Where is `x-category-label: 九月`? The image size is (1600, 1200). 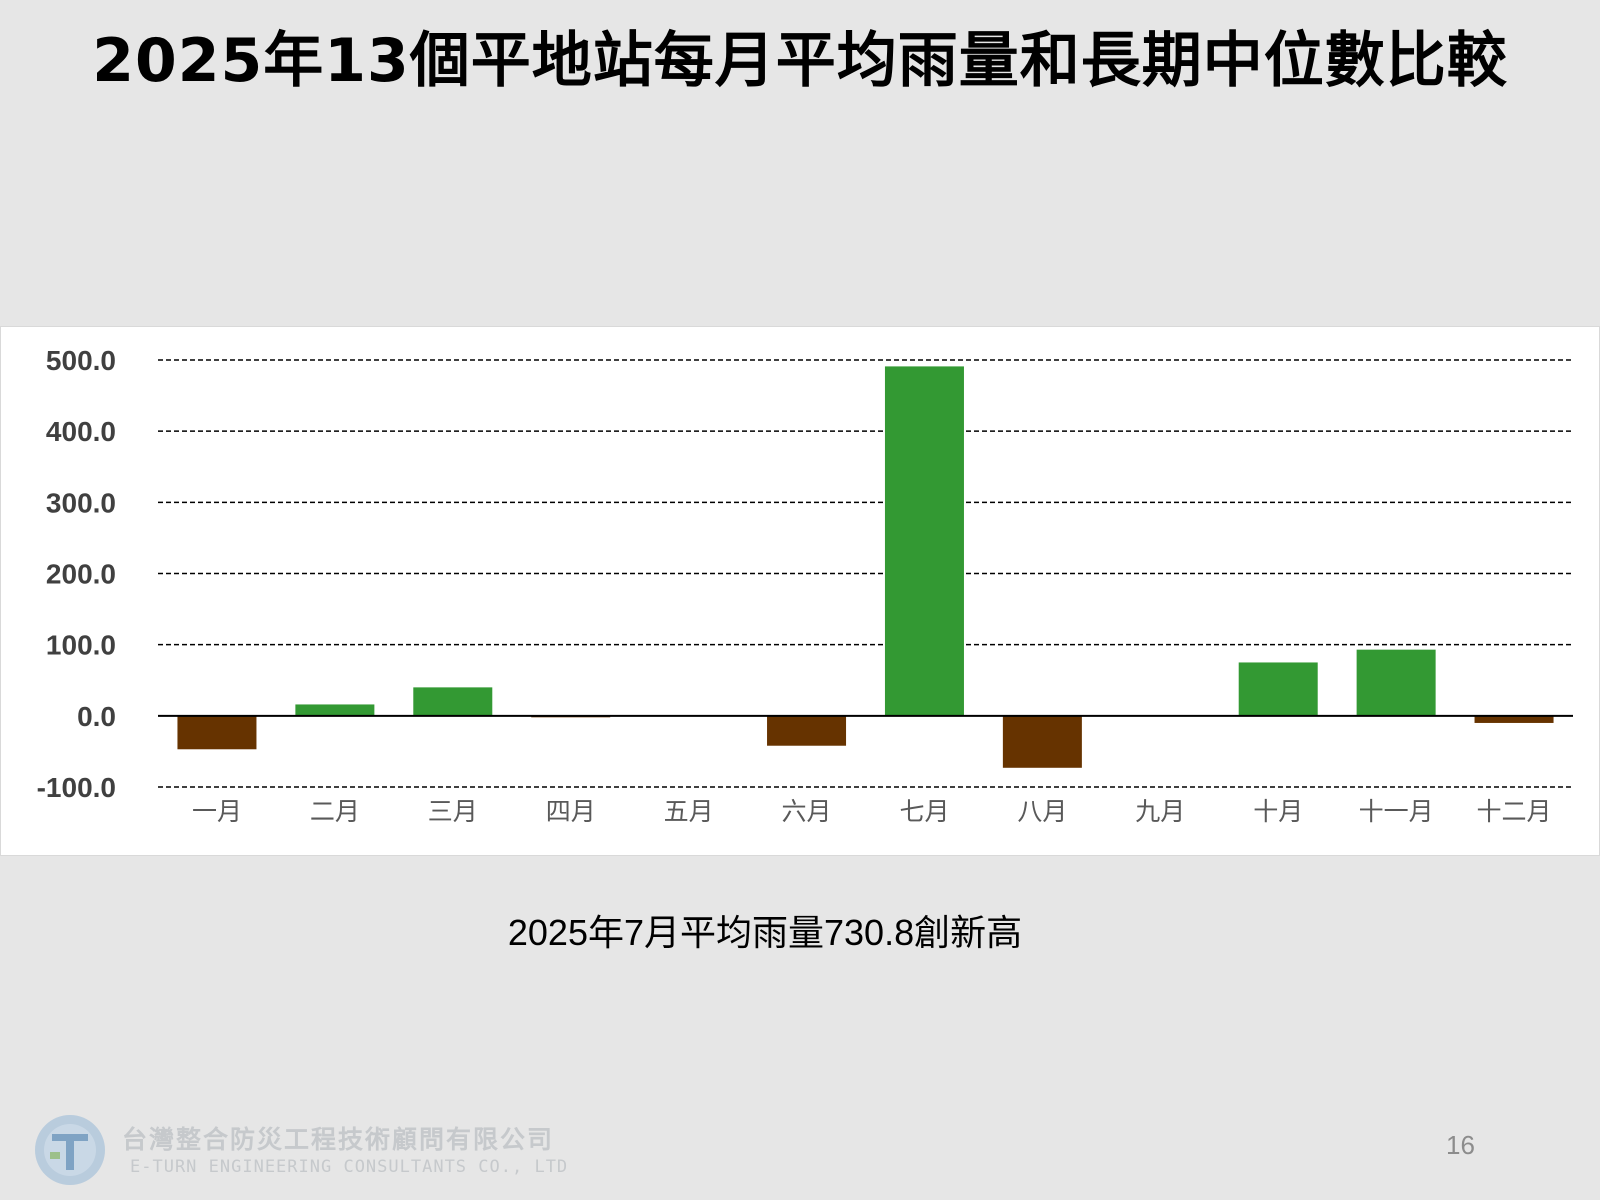 x-category-label: 九月 is located at coordinates (1160, 811).